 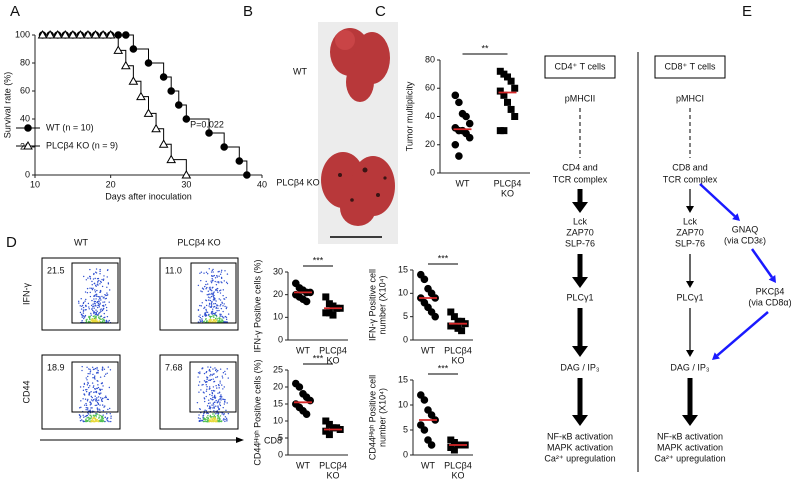 What do you see at coordinates (372, 417) in the screenshot?
I see `y-axis-label: CD44ᴴⁱᵍʰ Positive cell` at bounding box center [372, 417].